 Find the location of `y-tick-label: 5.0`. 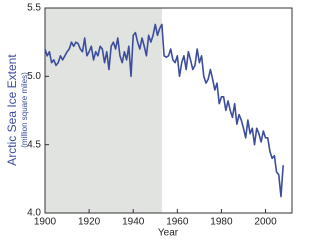

y-tick-label: 5.0 is located at coordinates (34, 76).